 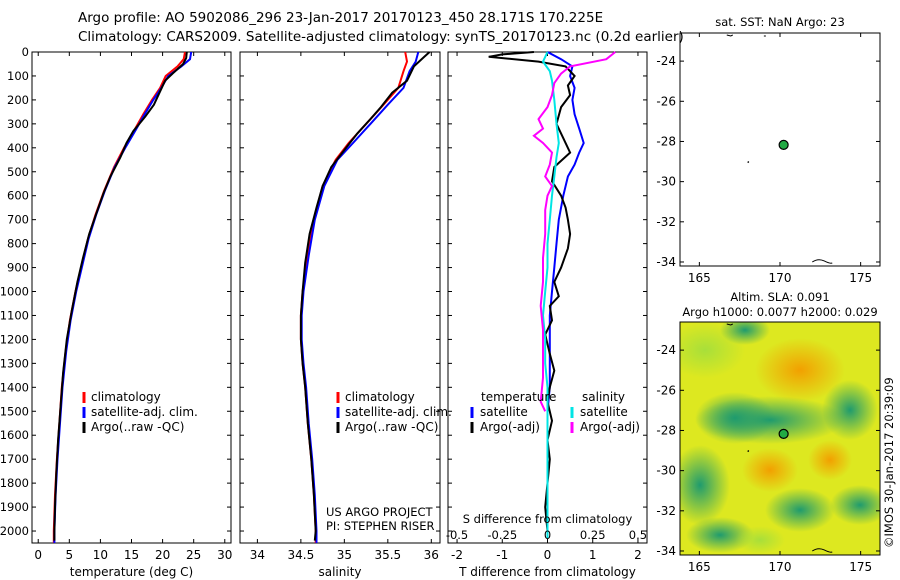 What do you see at coordinates (860, 278) in the screenshot?
I see `sst-map-xtick-label: 175` at bounding box center [860, 278].